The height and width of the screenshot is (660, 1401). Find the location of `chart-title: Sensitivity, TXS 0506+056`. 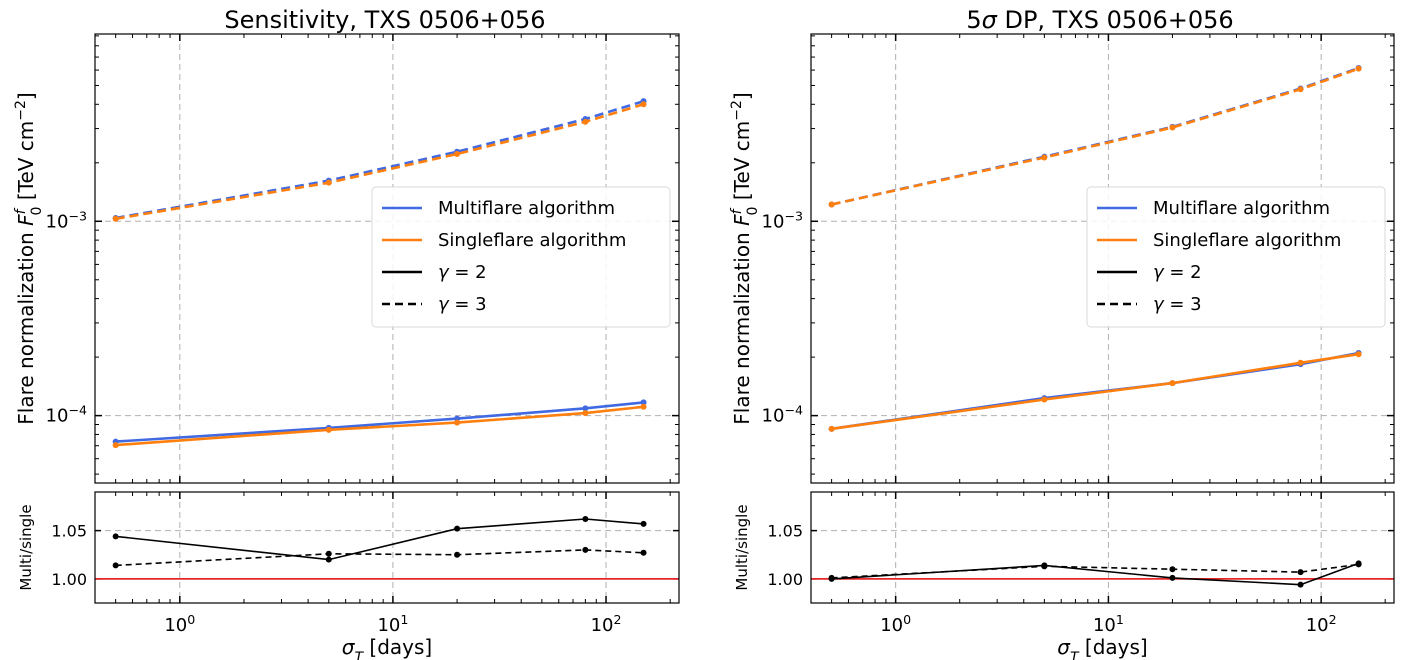

chart-title: Sensitivity, TXS 0506+056 is located at coordinates (384, 20).